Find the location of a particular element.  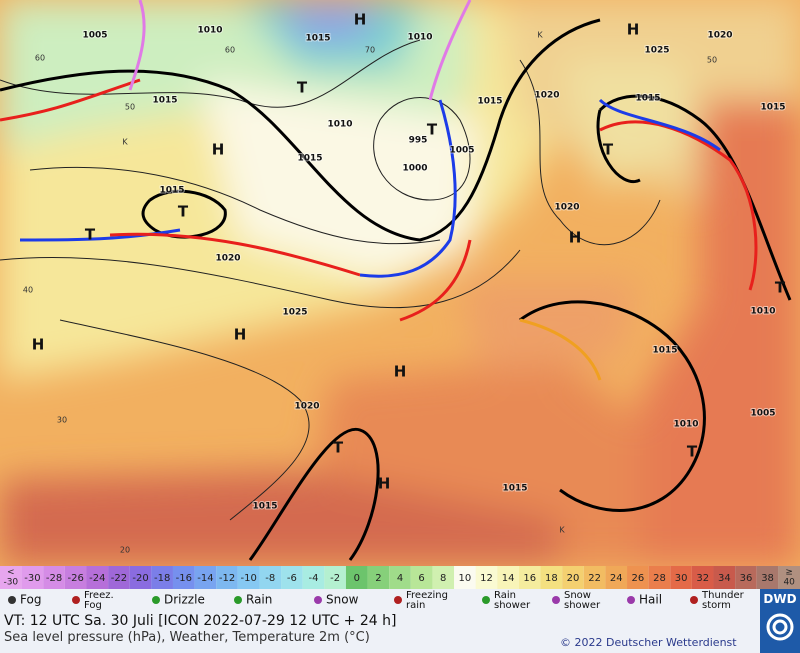

isobar-label: 1025 is located at coordinates (294, 313).